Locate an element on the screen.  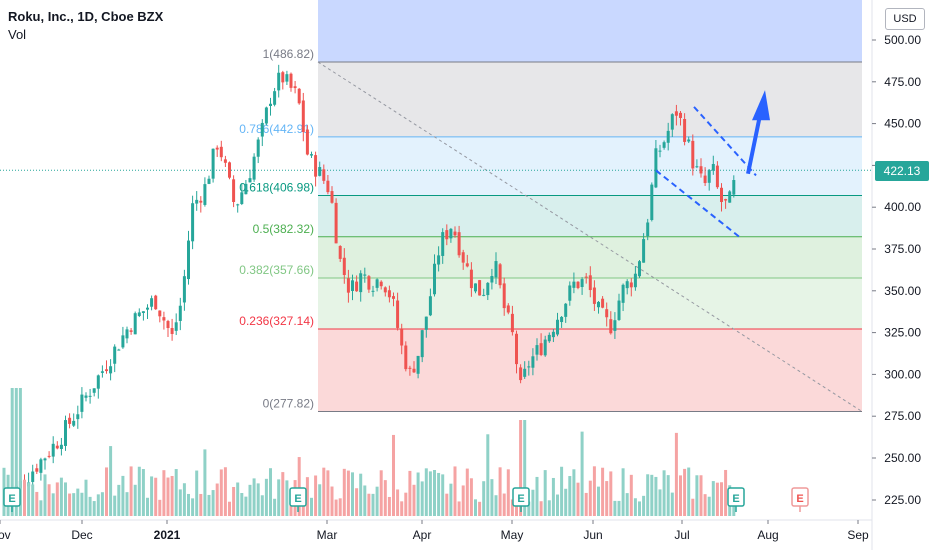
currency-selector: USD is located at coordinates (905, 19).